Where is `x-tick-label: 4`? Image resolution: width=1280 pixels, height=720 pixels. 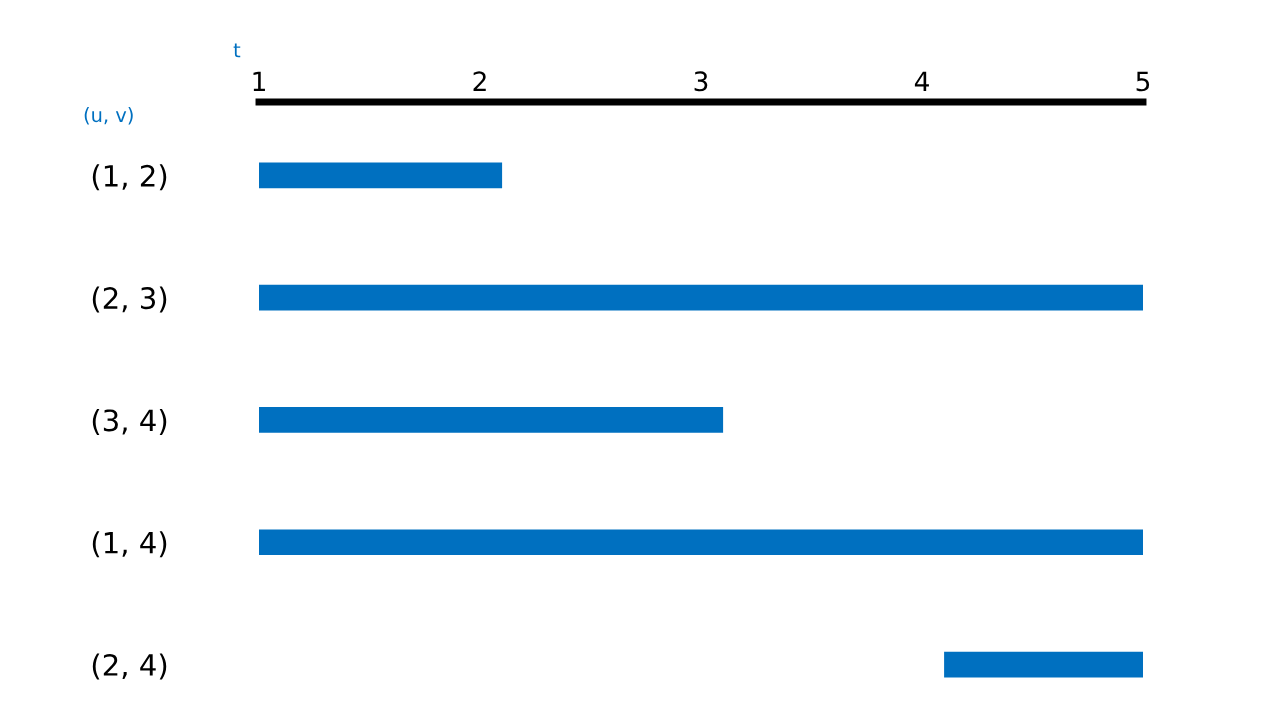
x-tick-label: 4 is located at coordinates (921, 81).